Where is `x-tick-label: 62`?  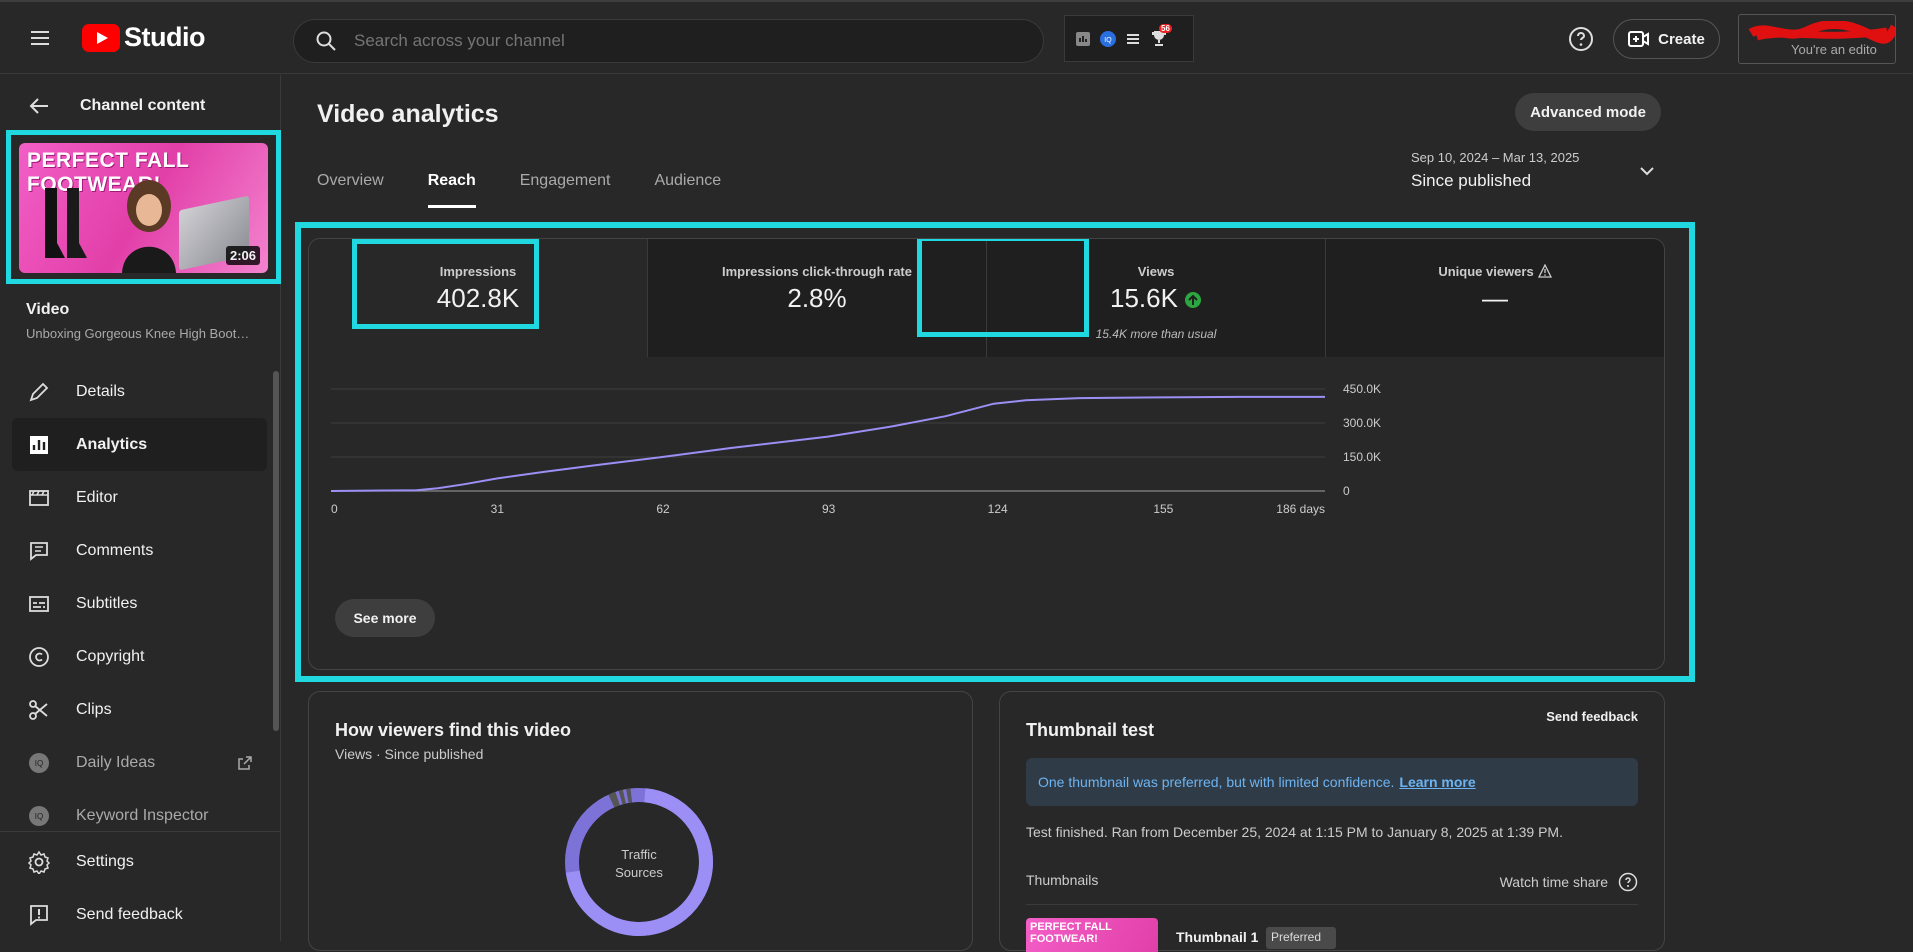 x-tick-label: 62 is located at coordinates (663, 509).